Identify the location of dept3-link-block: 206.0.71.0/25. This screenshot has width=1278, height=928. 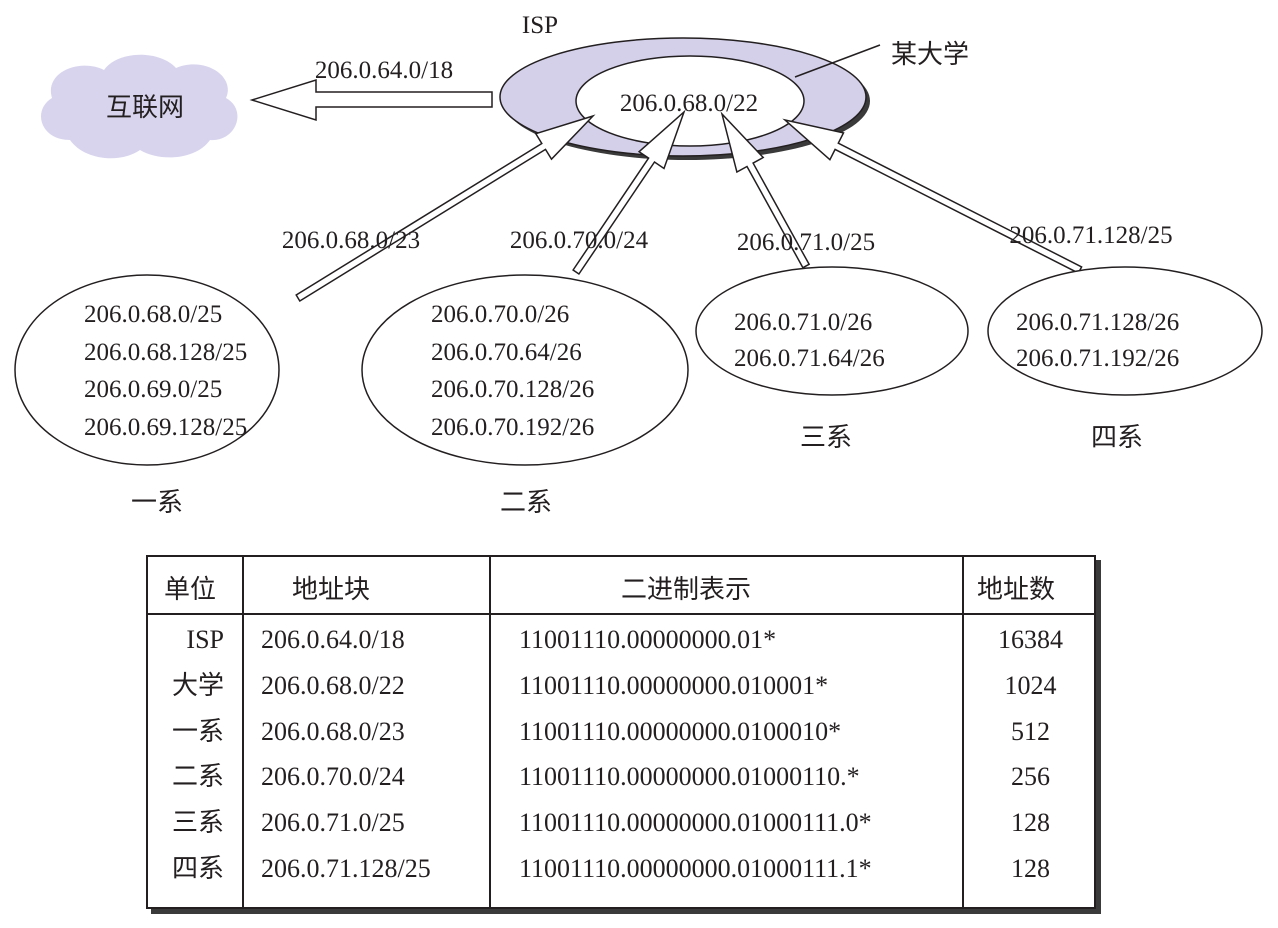
(806, 242).